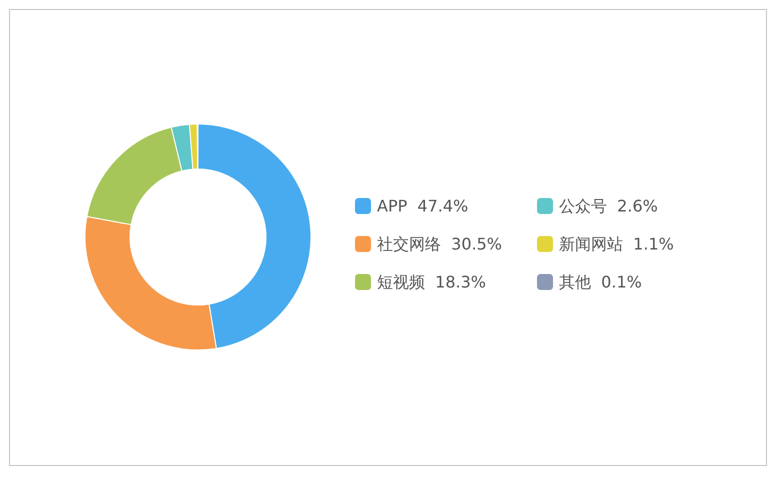  Describe the element at coordinates (439, 244) in the screenshot. I see `legend-label: 社交网络 30.5%` at that location.